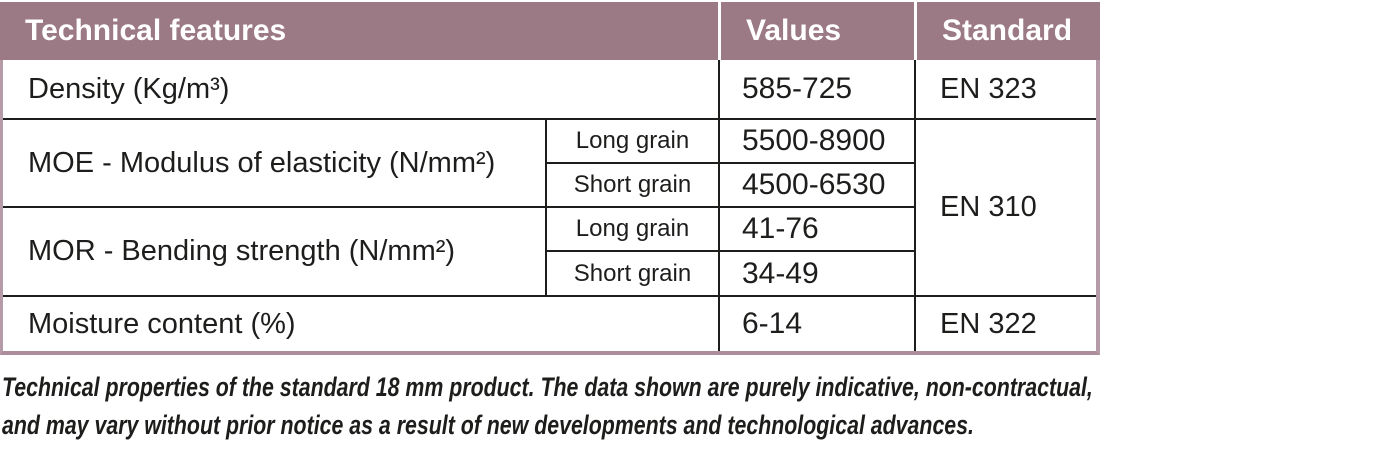  Describe the element at coordinates (816, 272) in the screenshot. I see `cell-mor-short-grain-value: 34-49` at that location.